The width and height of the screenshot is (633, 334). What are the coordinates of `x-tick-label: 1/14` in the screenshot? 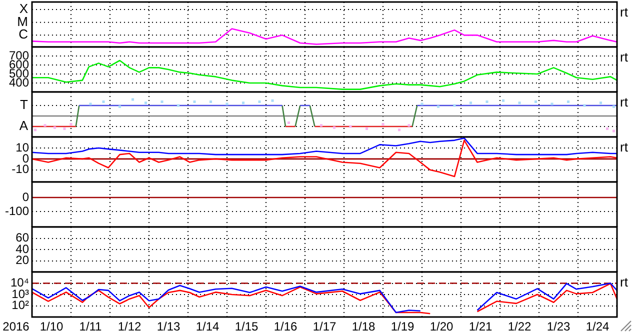 It's located at (208, 327).